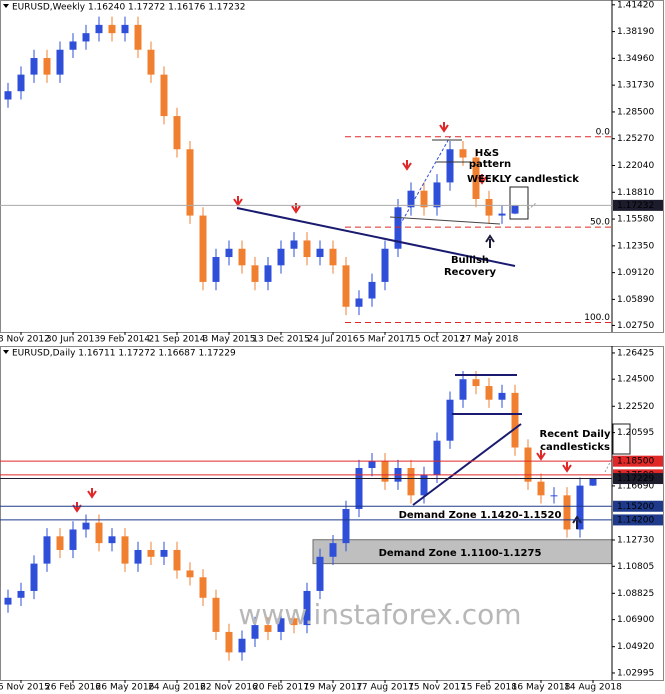 This screenshot has width=665, height=694. I want to click on x-tick-label: 5 Mar 2017, so click(384, 340).